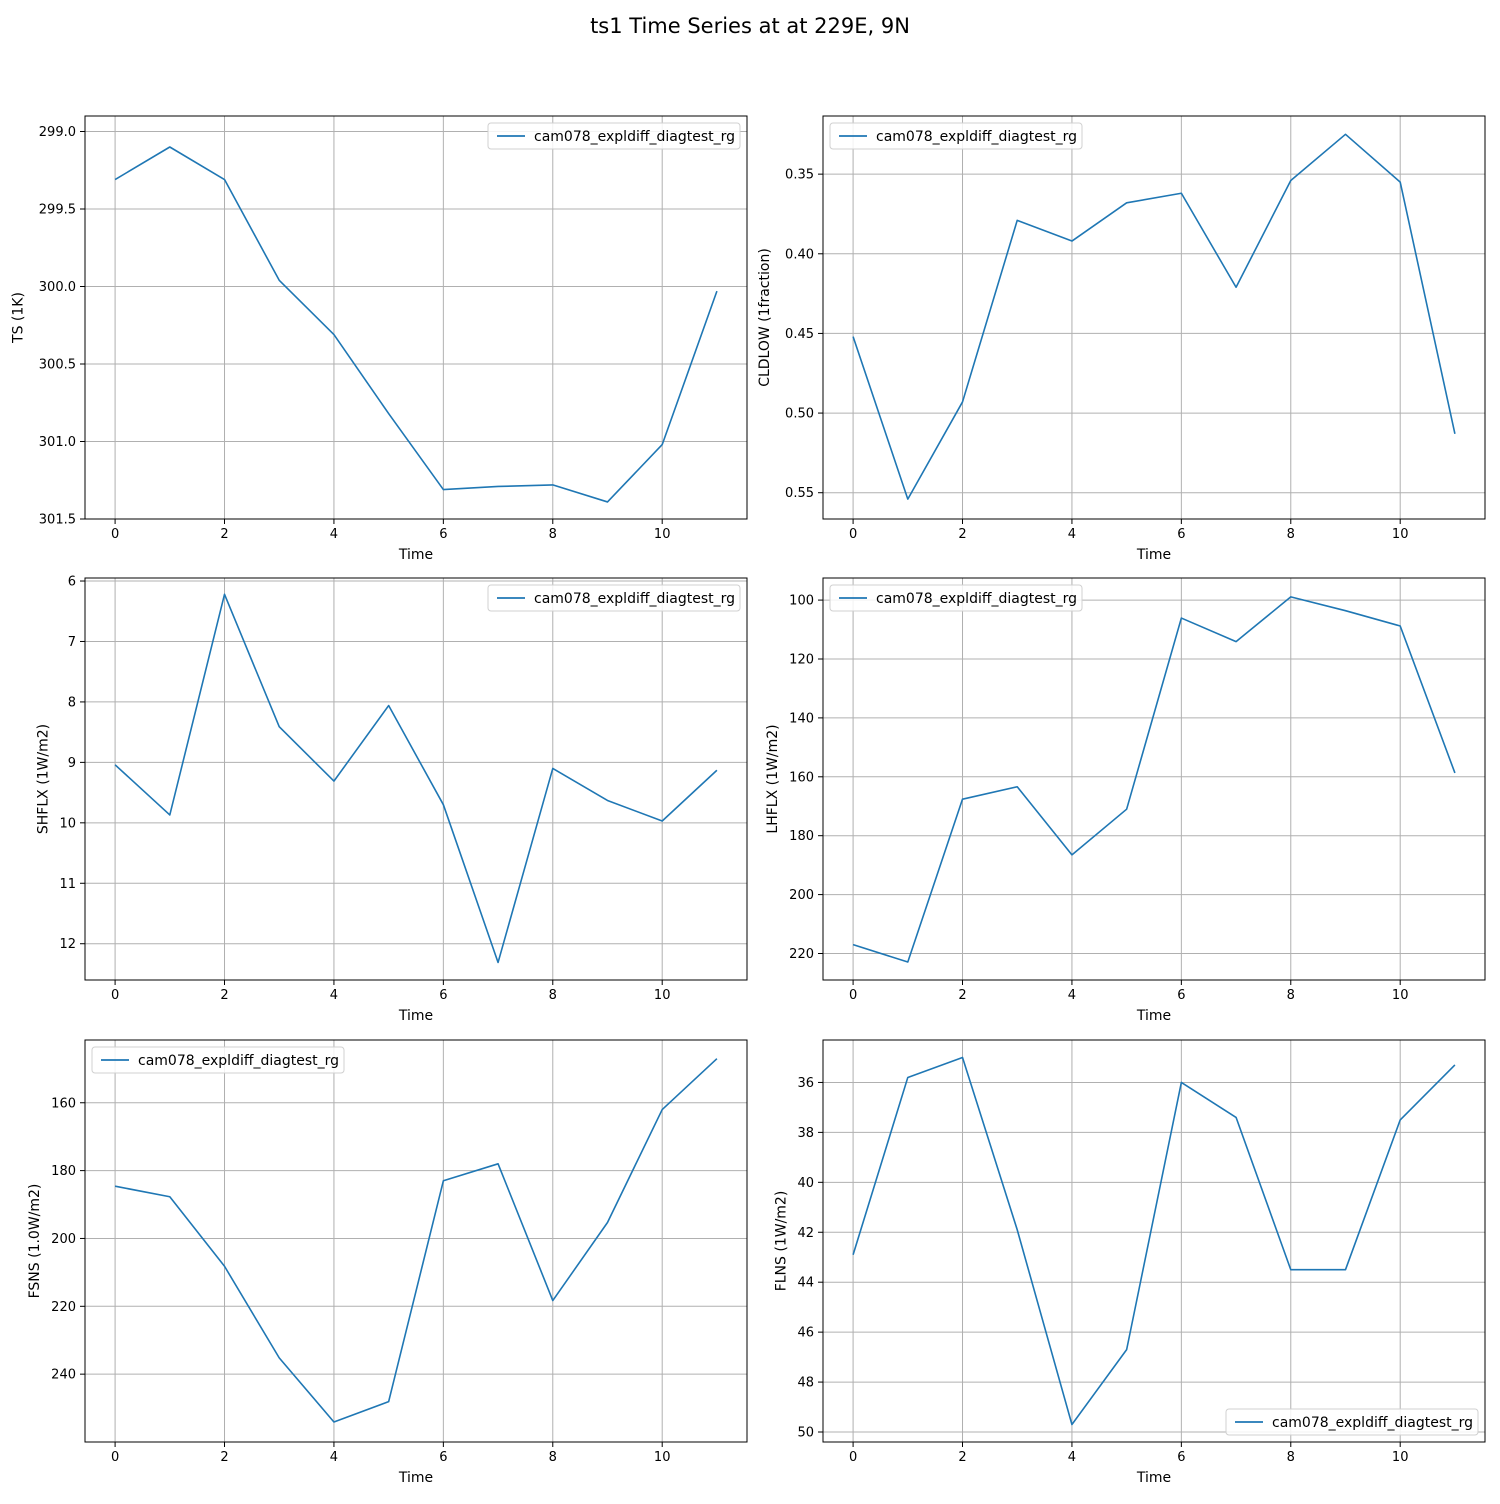 The image size is (1500, 1504). What do you see at coordinates (57, 132) in the screenshot?
I see `y-tick-label: 299.0` at bounding box center [57, 132].